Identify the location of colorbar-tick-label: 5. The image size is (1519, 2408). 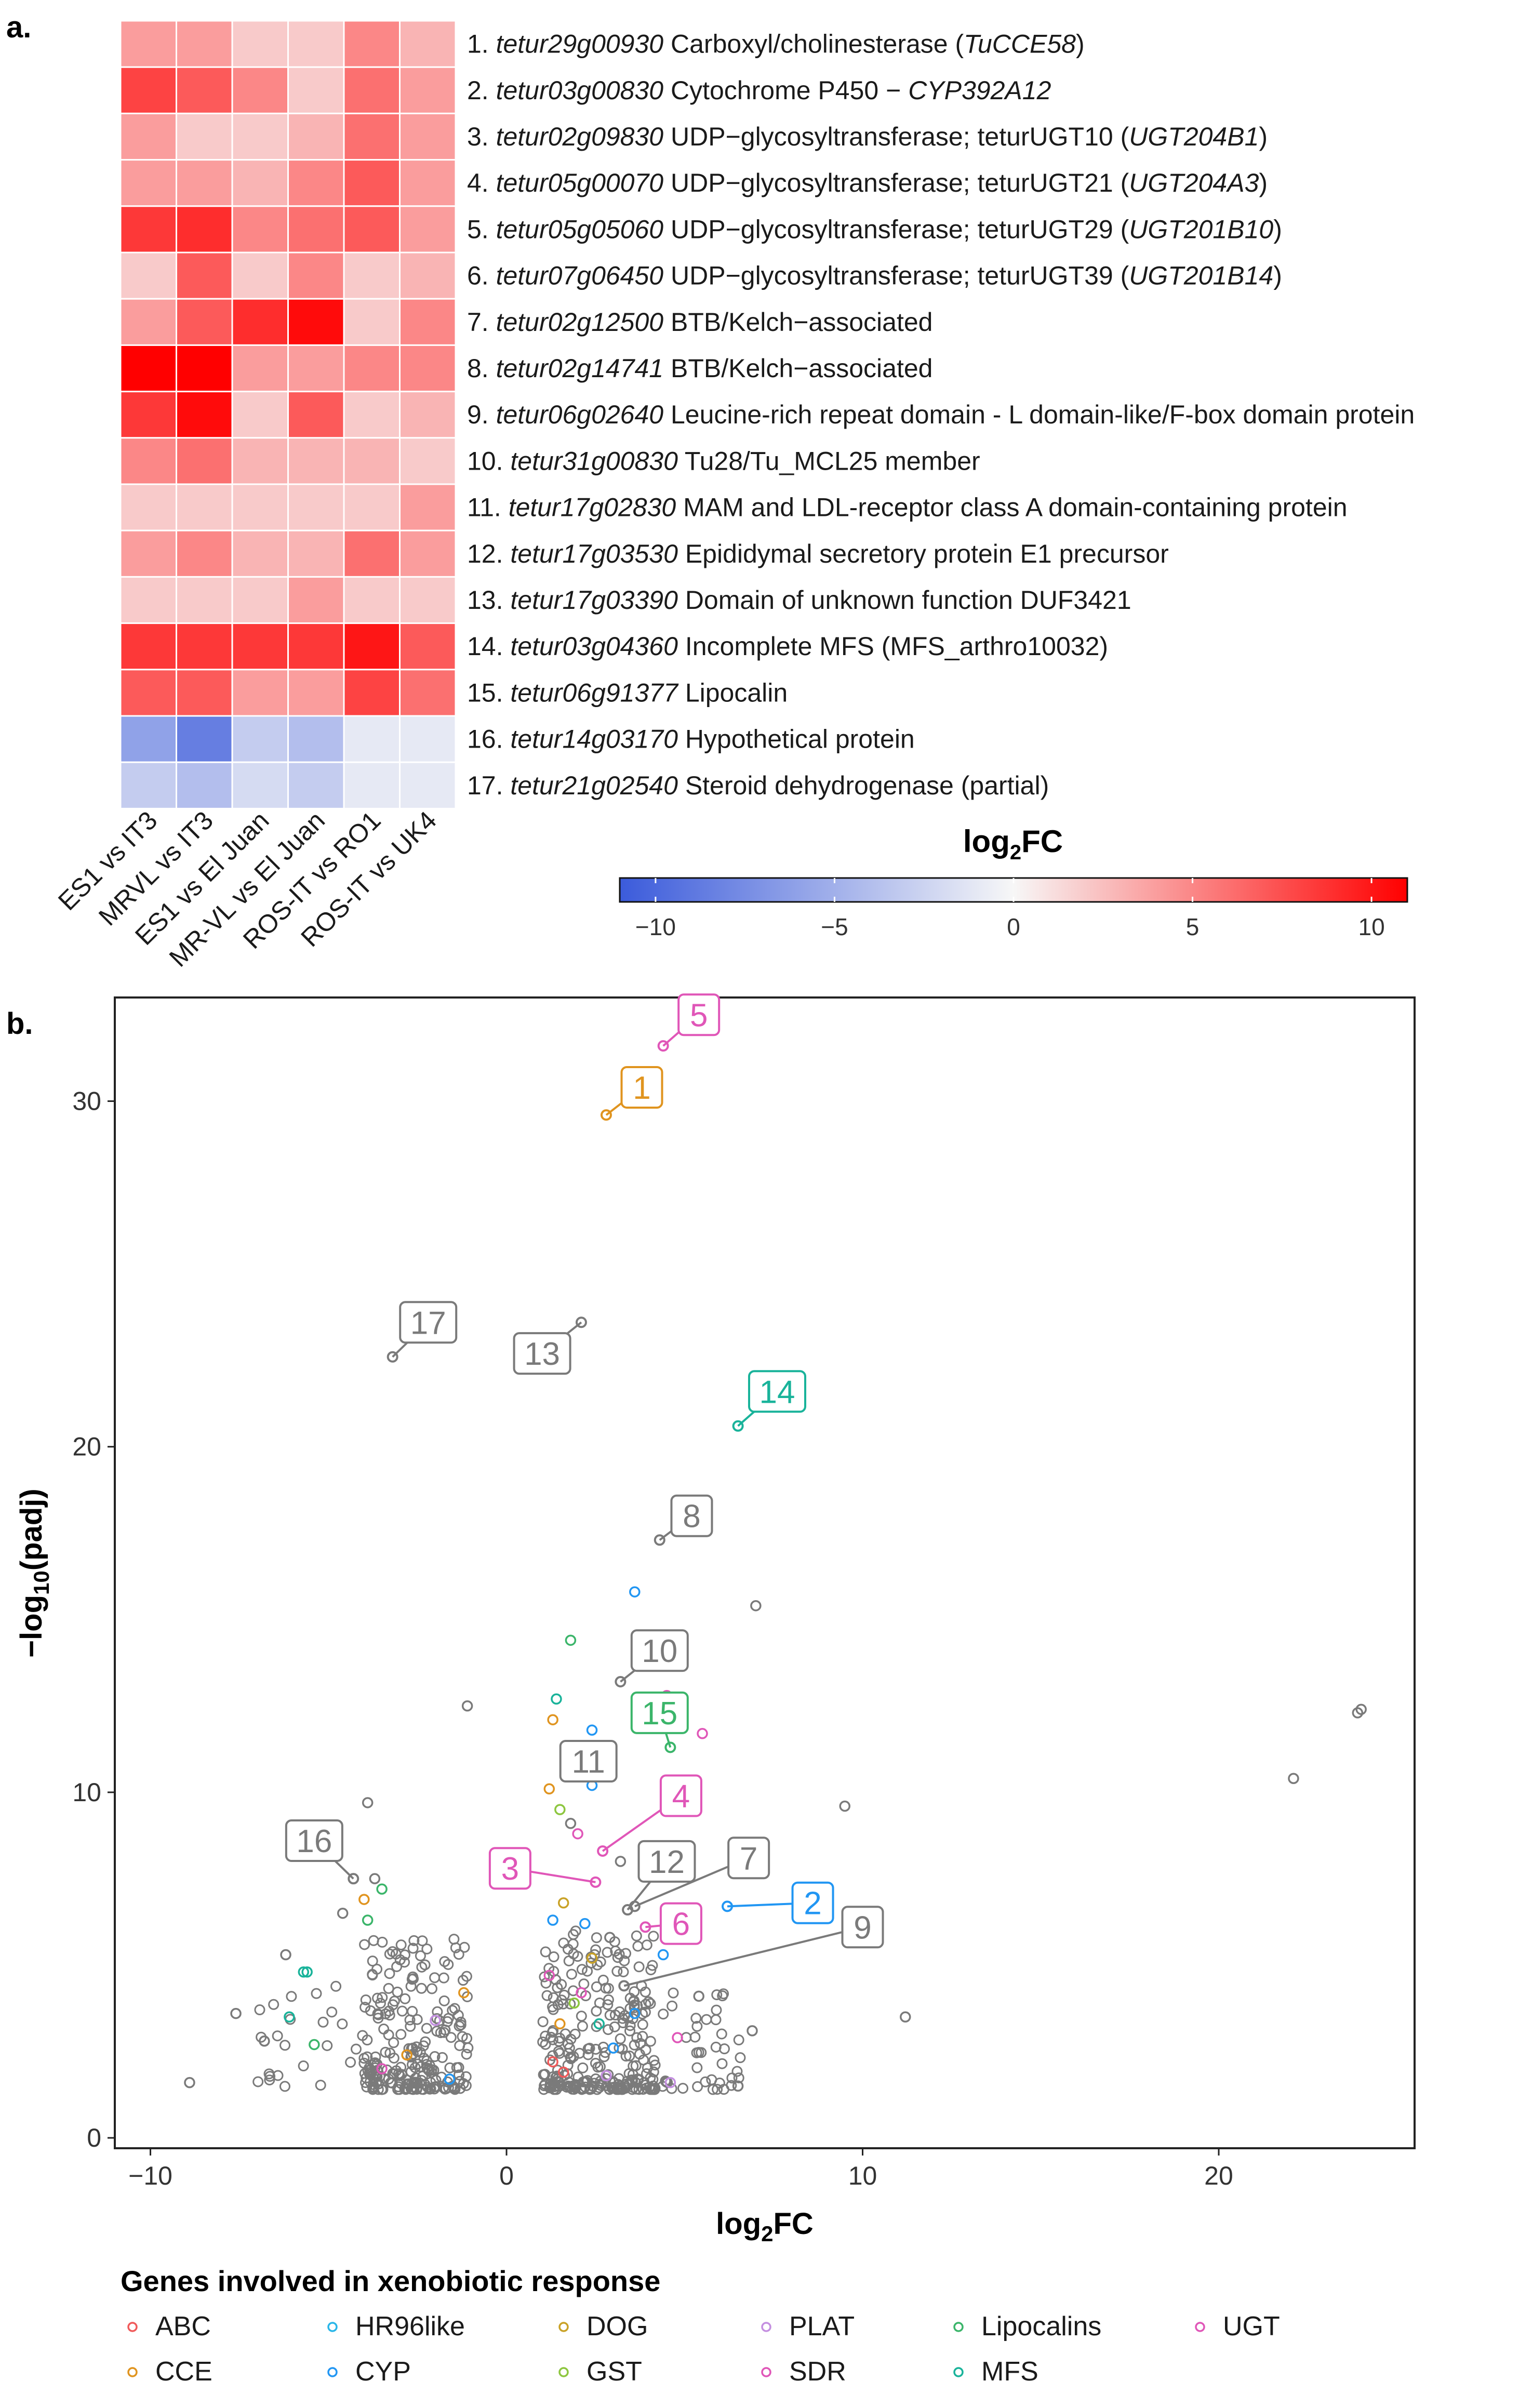
(1193, 926).